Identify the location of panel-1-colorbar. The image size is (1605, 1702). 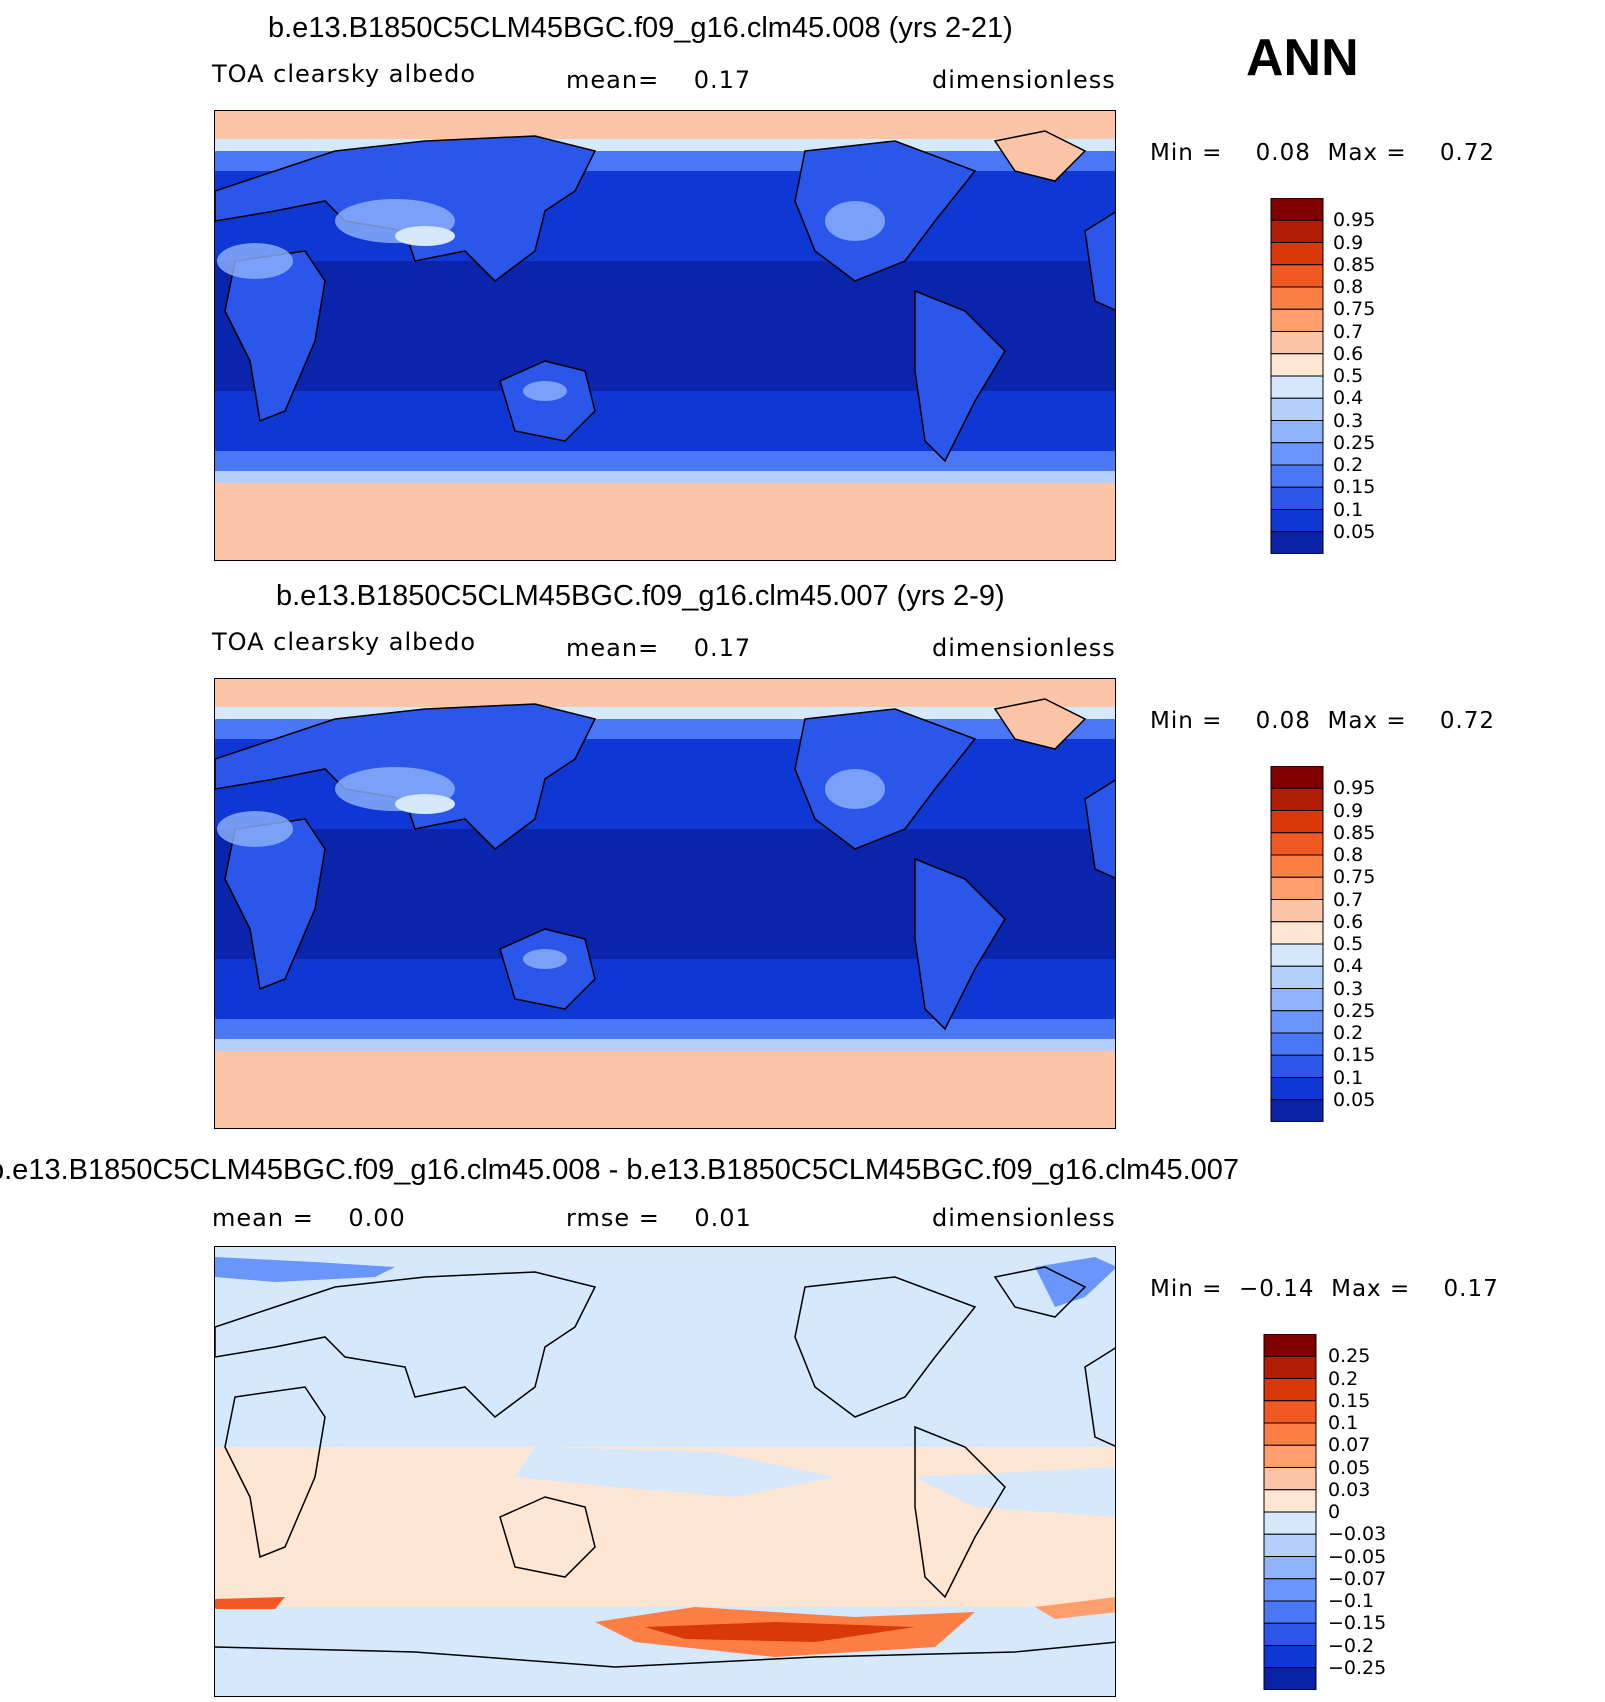
(1297, 378).